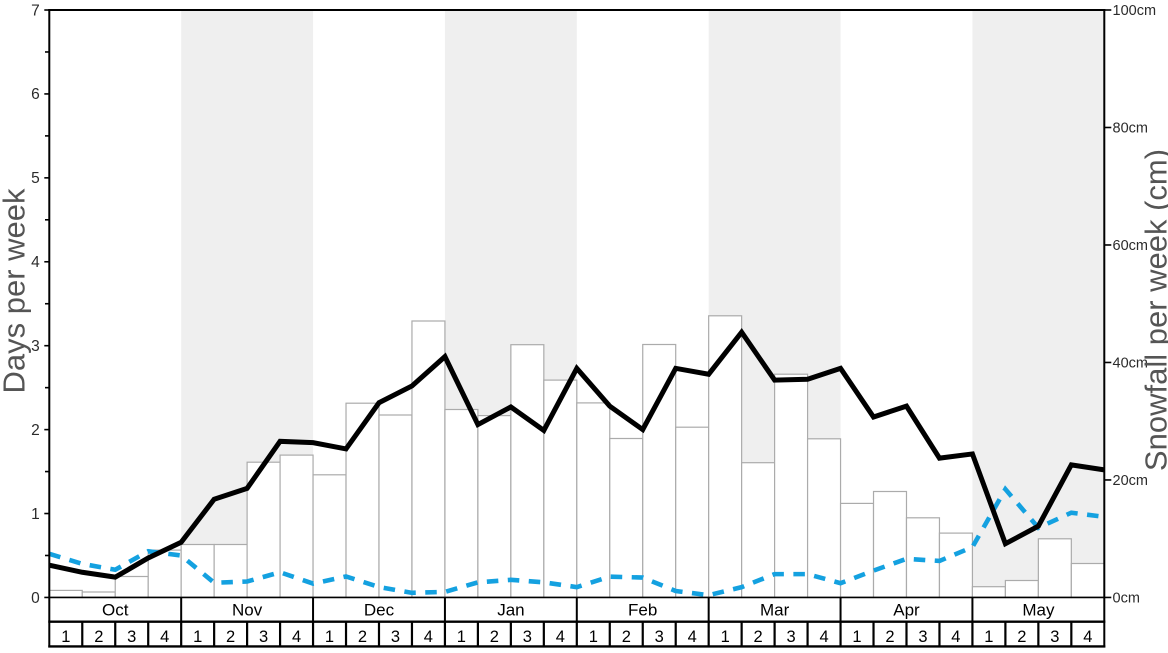 The height and width of the screenshot is (653, 1168). I want to click on svg-text: Nov, so click(247, 610).